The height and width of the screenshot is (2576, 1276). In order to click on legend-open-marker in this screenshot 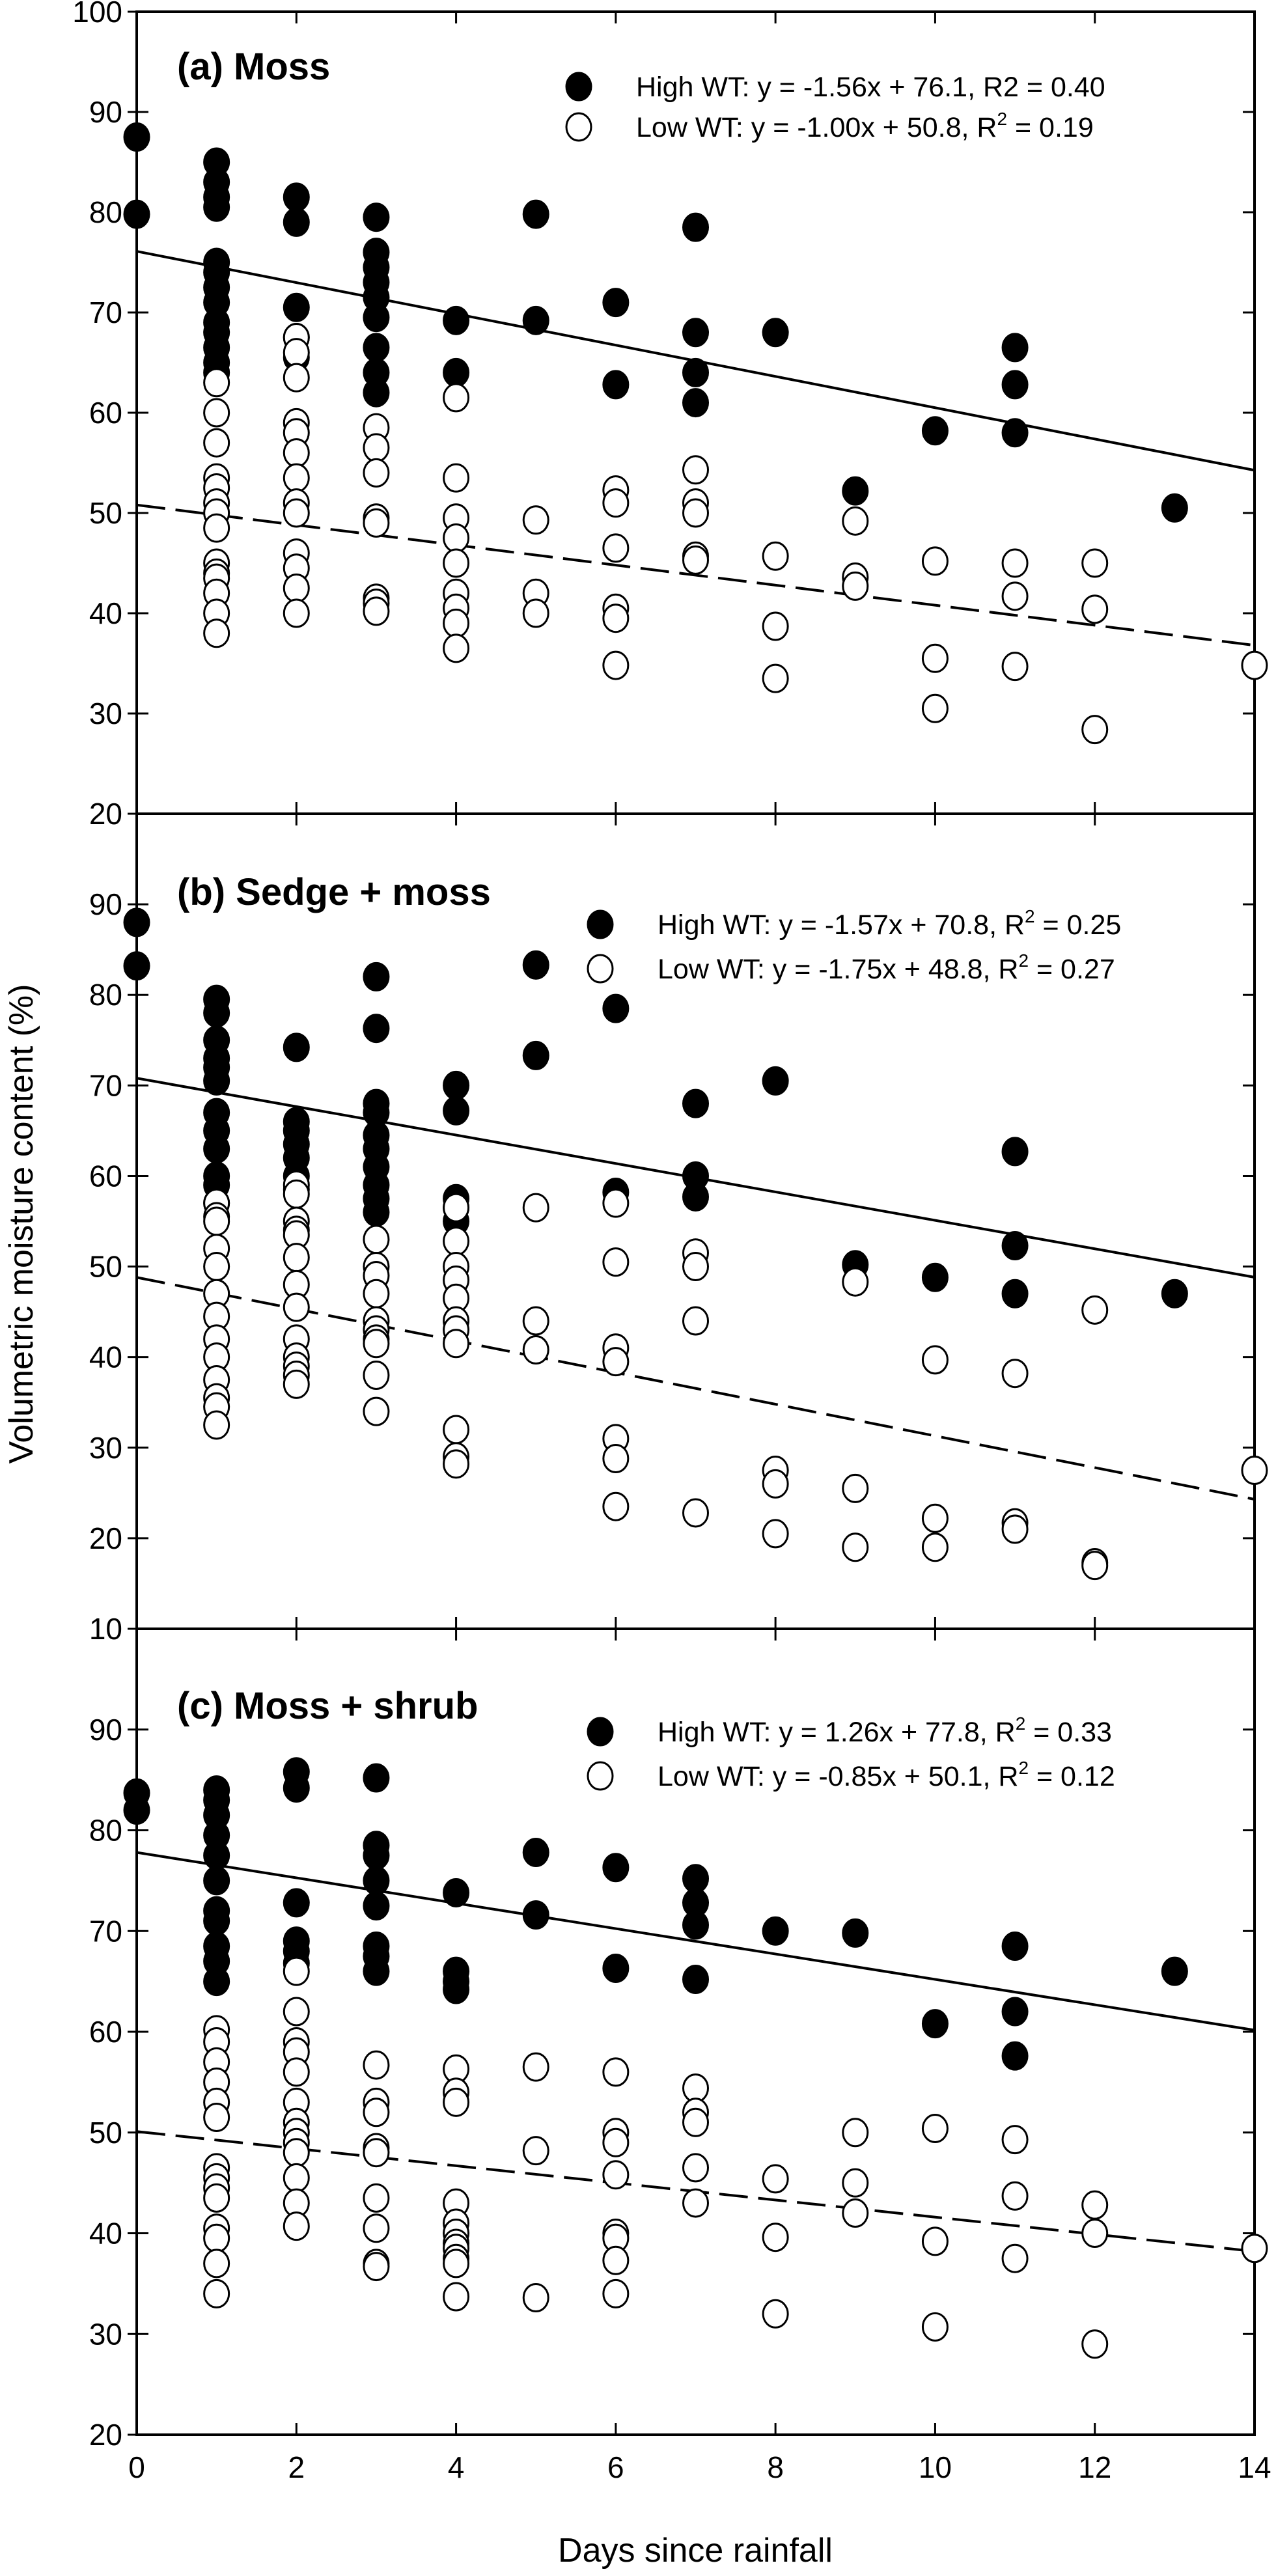, I will do `click(579, 127)`.